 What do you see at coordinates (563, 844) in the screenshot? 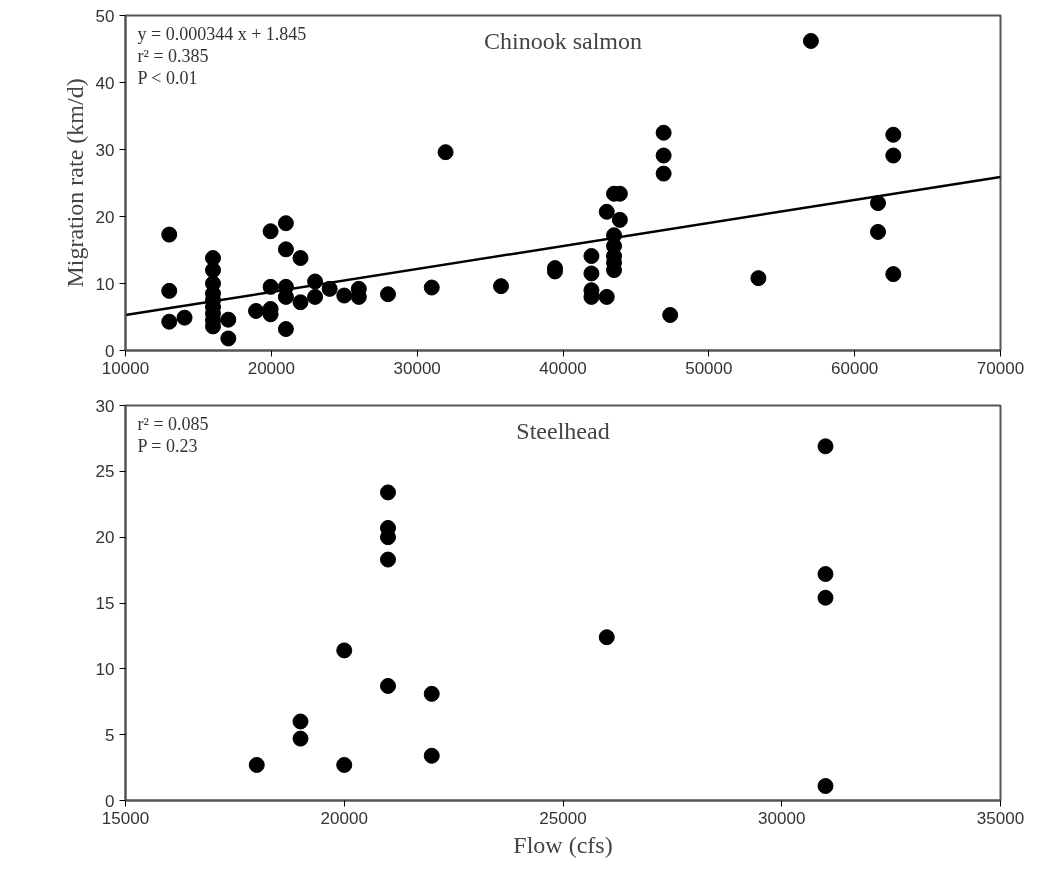
I see `x-axis-title: Flow (cfs)` at bounding box center [563, 844].